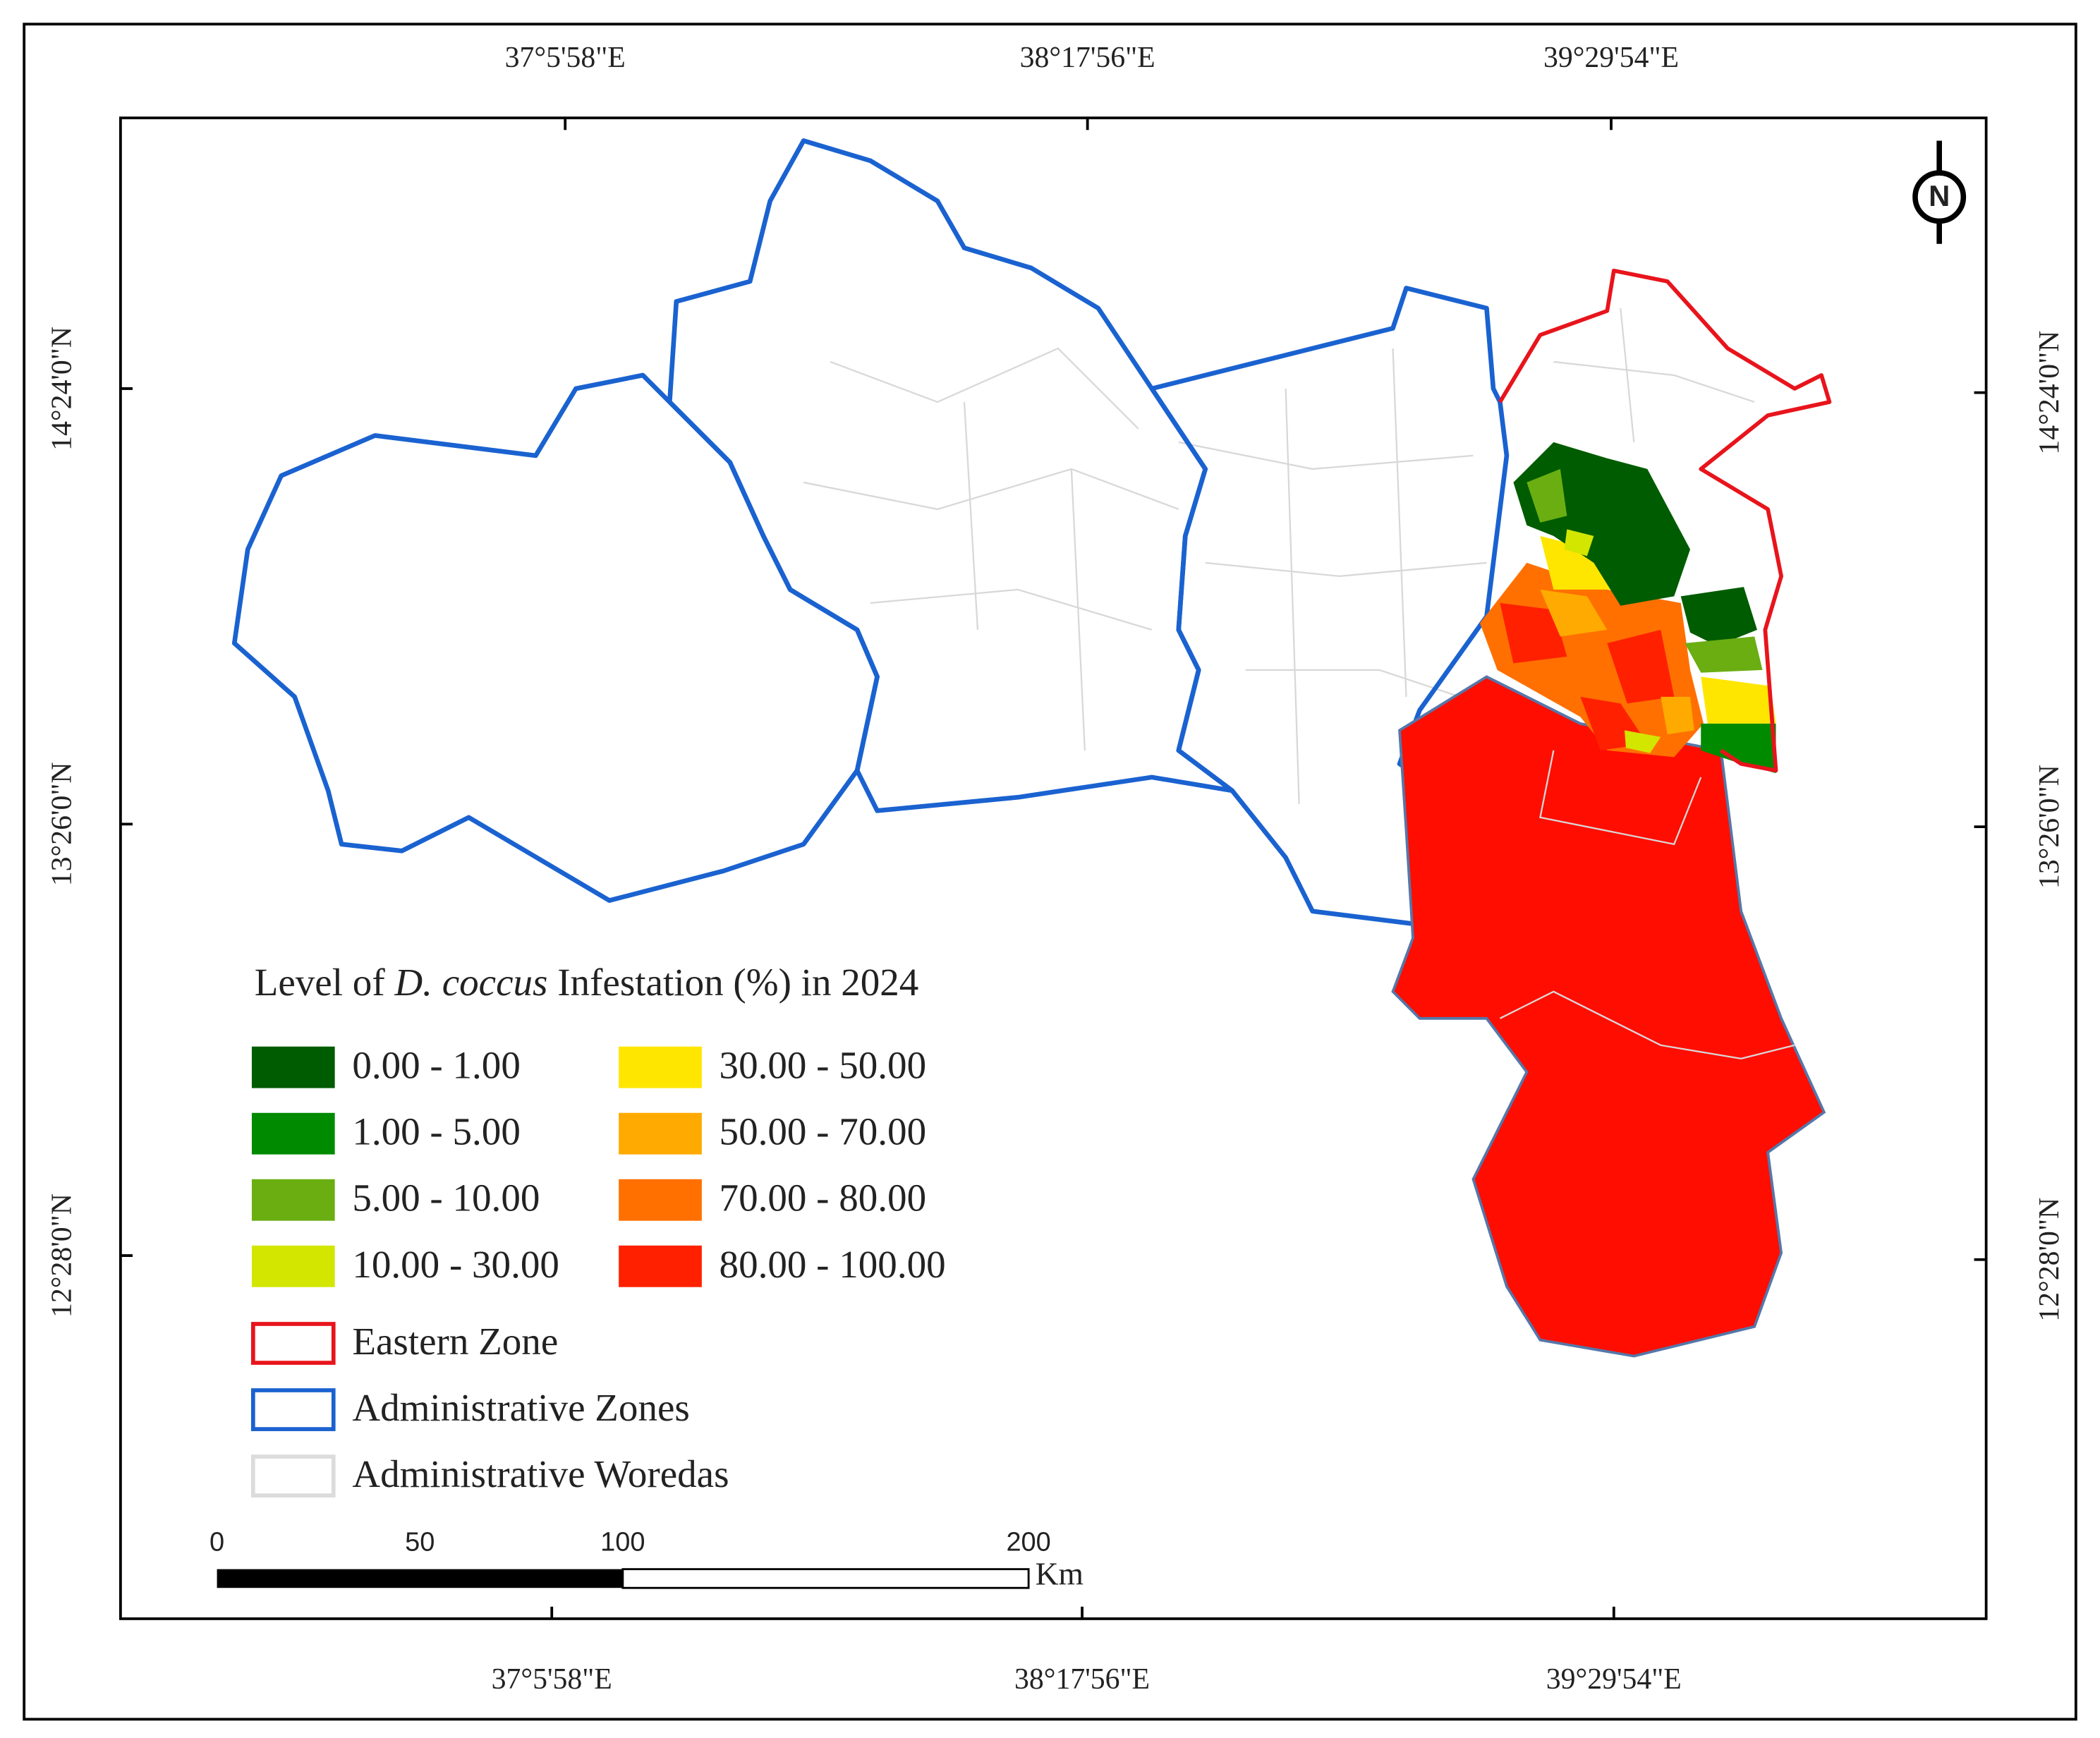 This screenshot has width=2100, height=1738. I want to click on legend-label: 70.00 - 80.00, so click(823, 1198).